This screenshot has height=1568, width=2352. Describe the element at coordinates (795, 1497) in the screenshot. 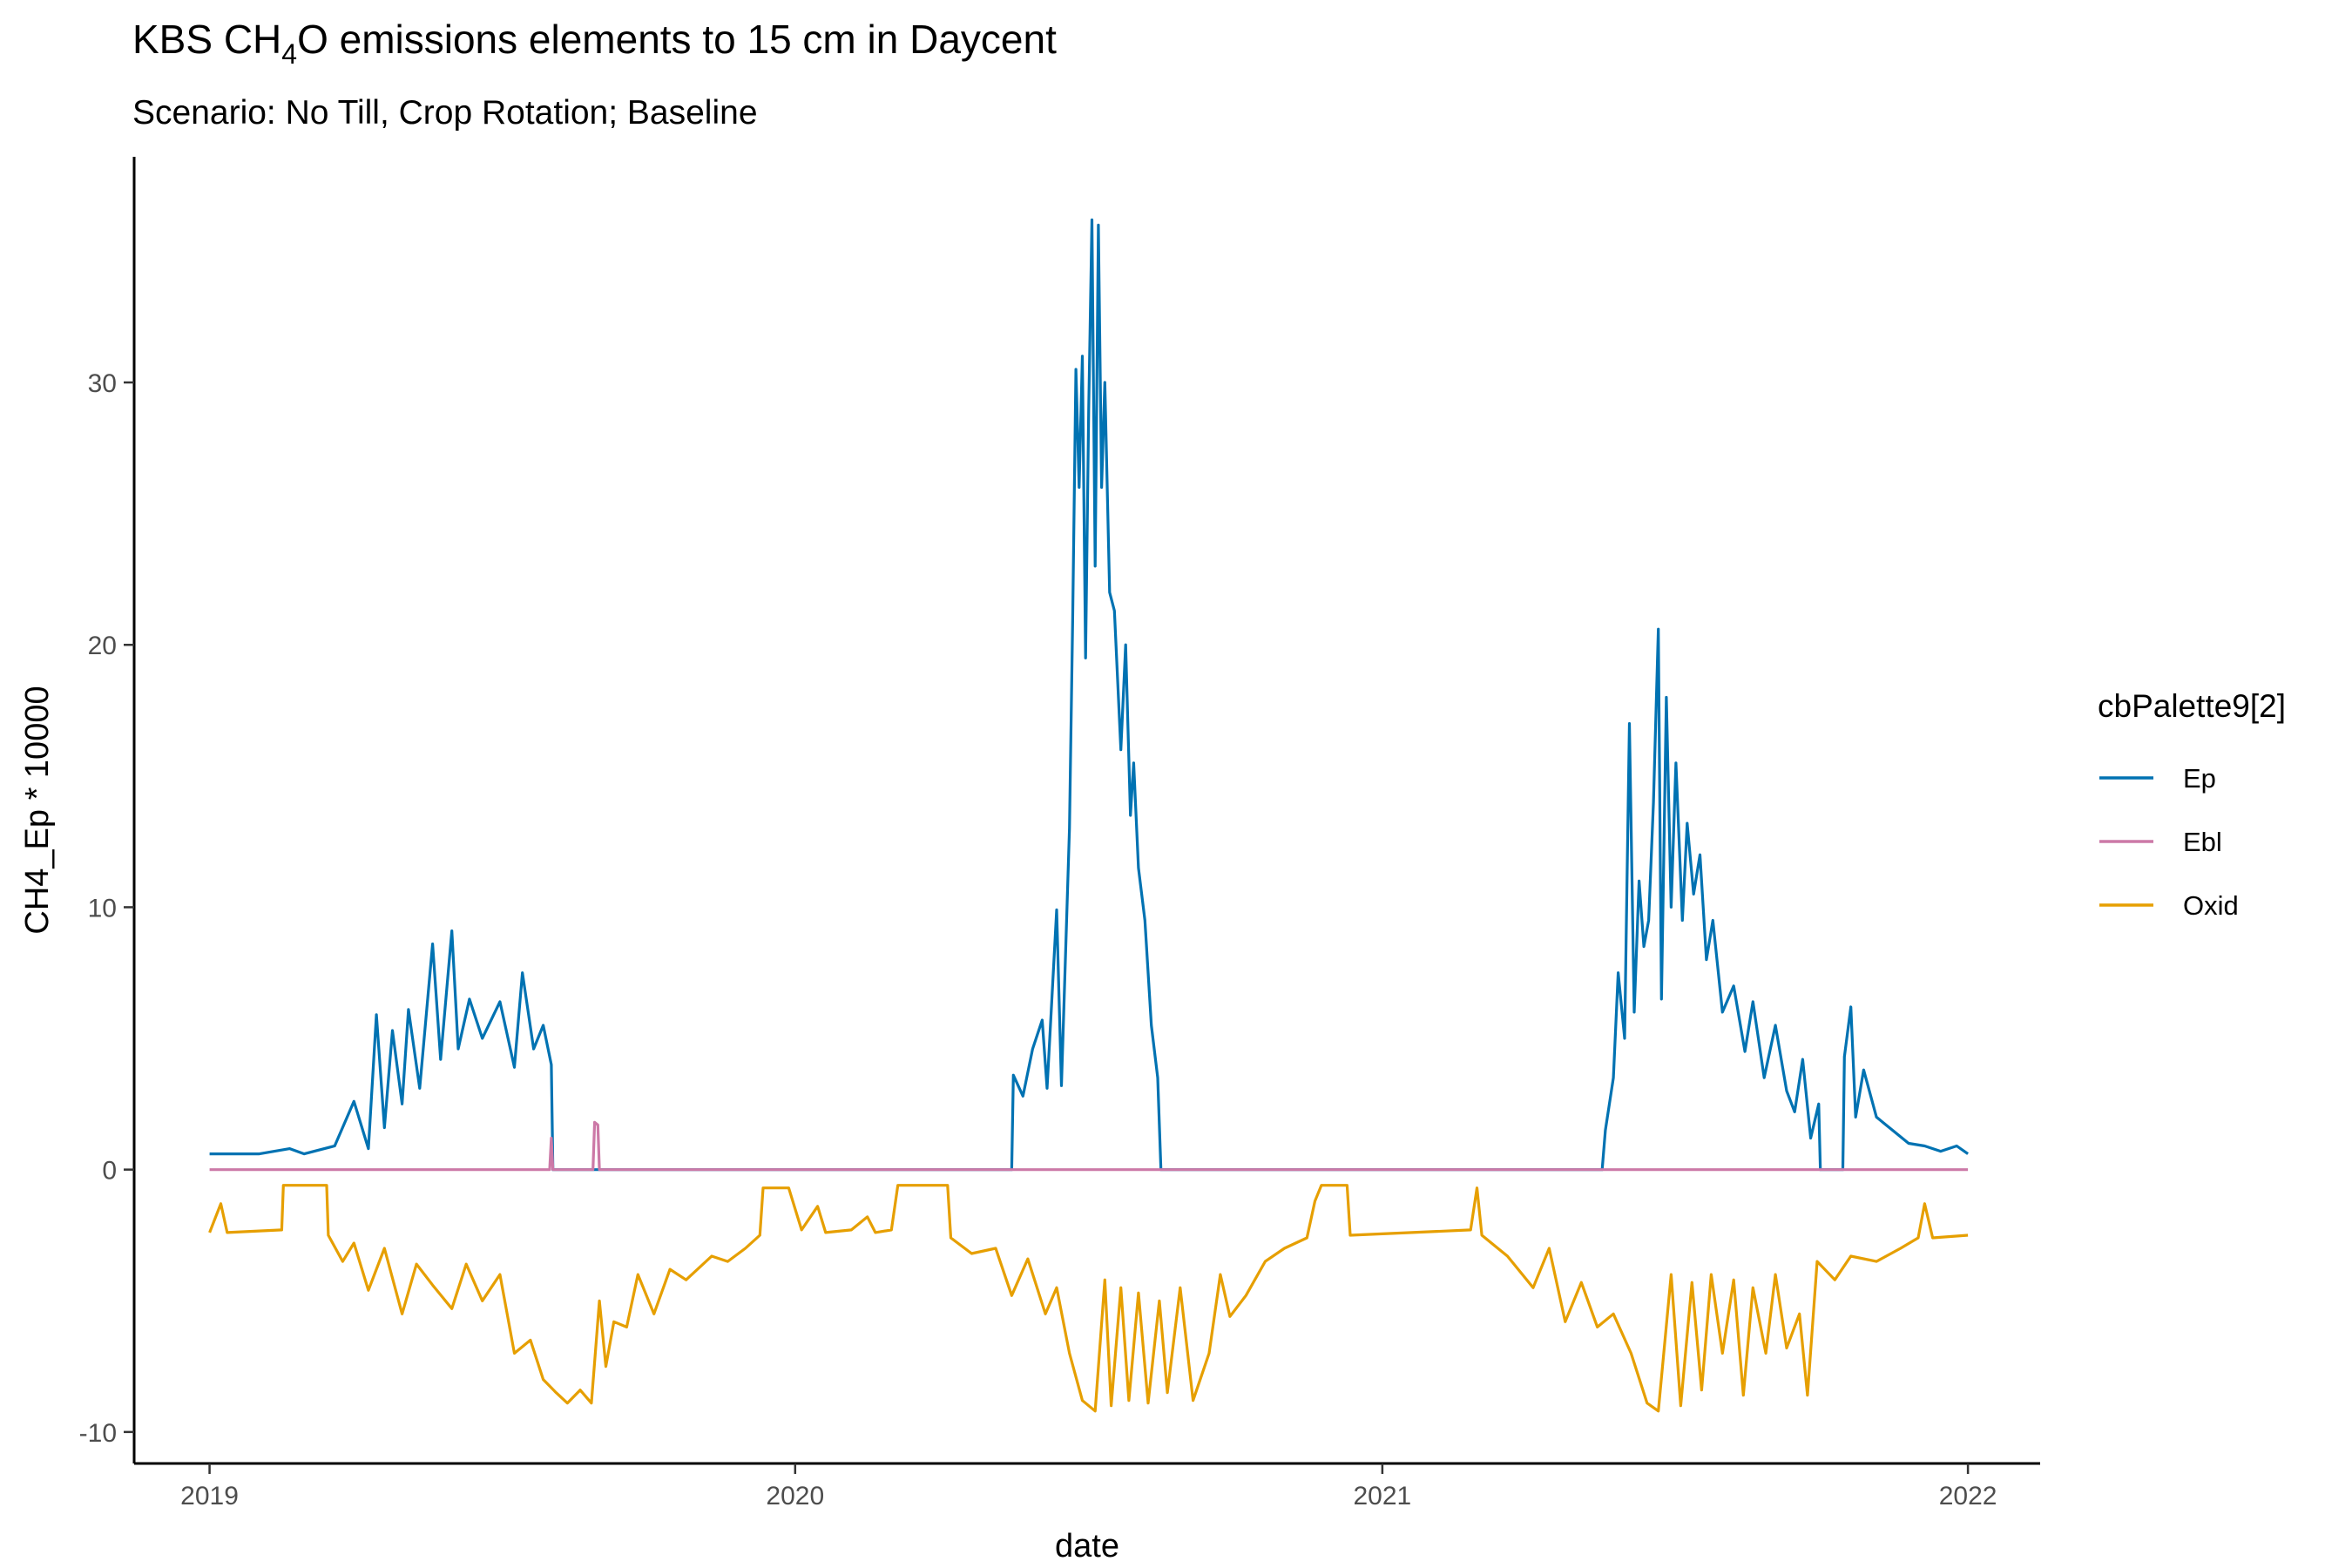

I see `x-tick-label: 2020` at that location.